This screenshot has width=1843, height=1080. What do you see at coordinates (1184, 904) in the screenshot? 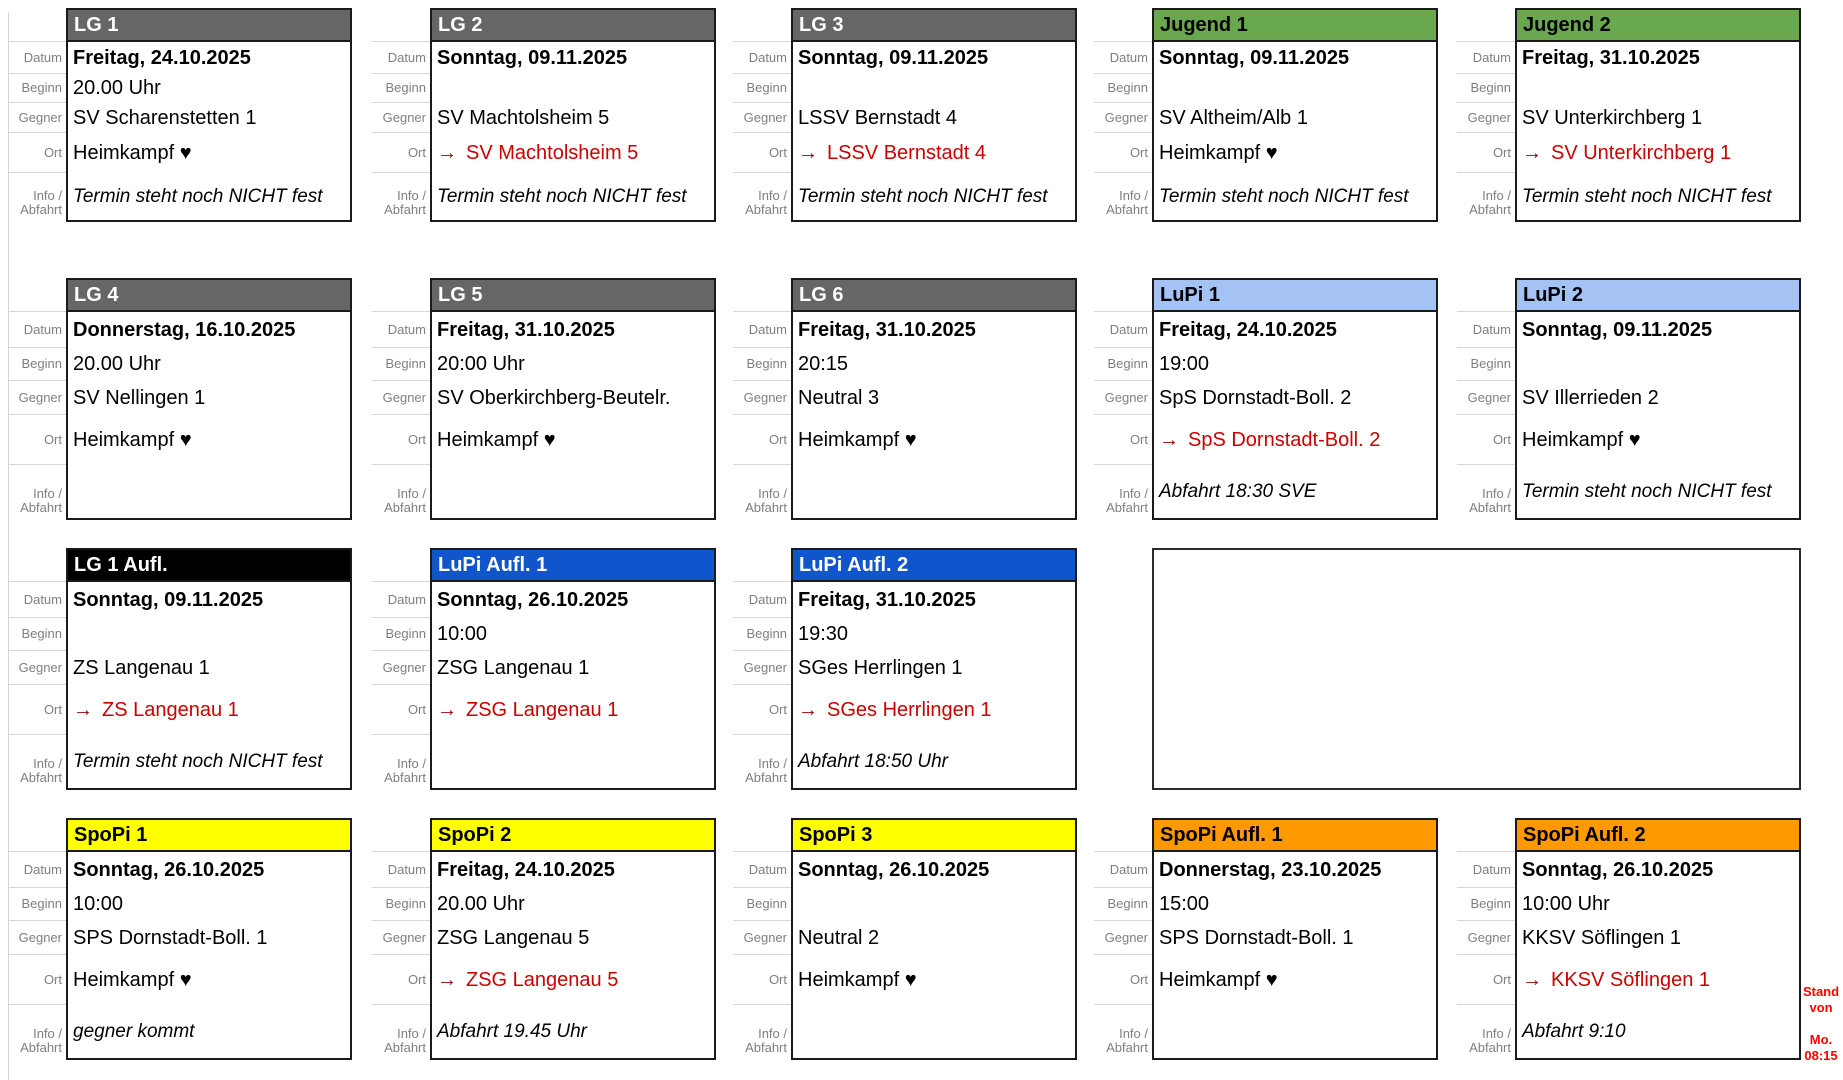
I see `time-value: 15:00` at bounding box center [1184, 904].